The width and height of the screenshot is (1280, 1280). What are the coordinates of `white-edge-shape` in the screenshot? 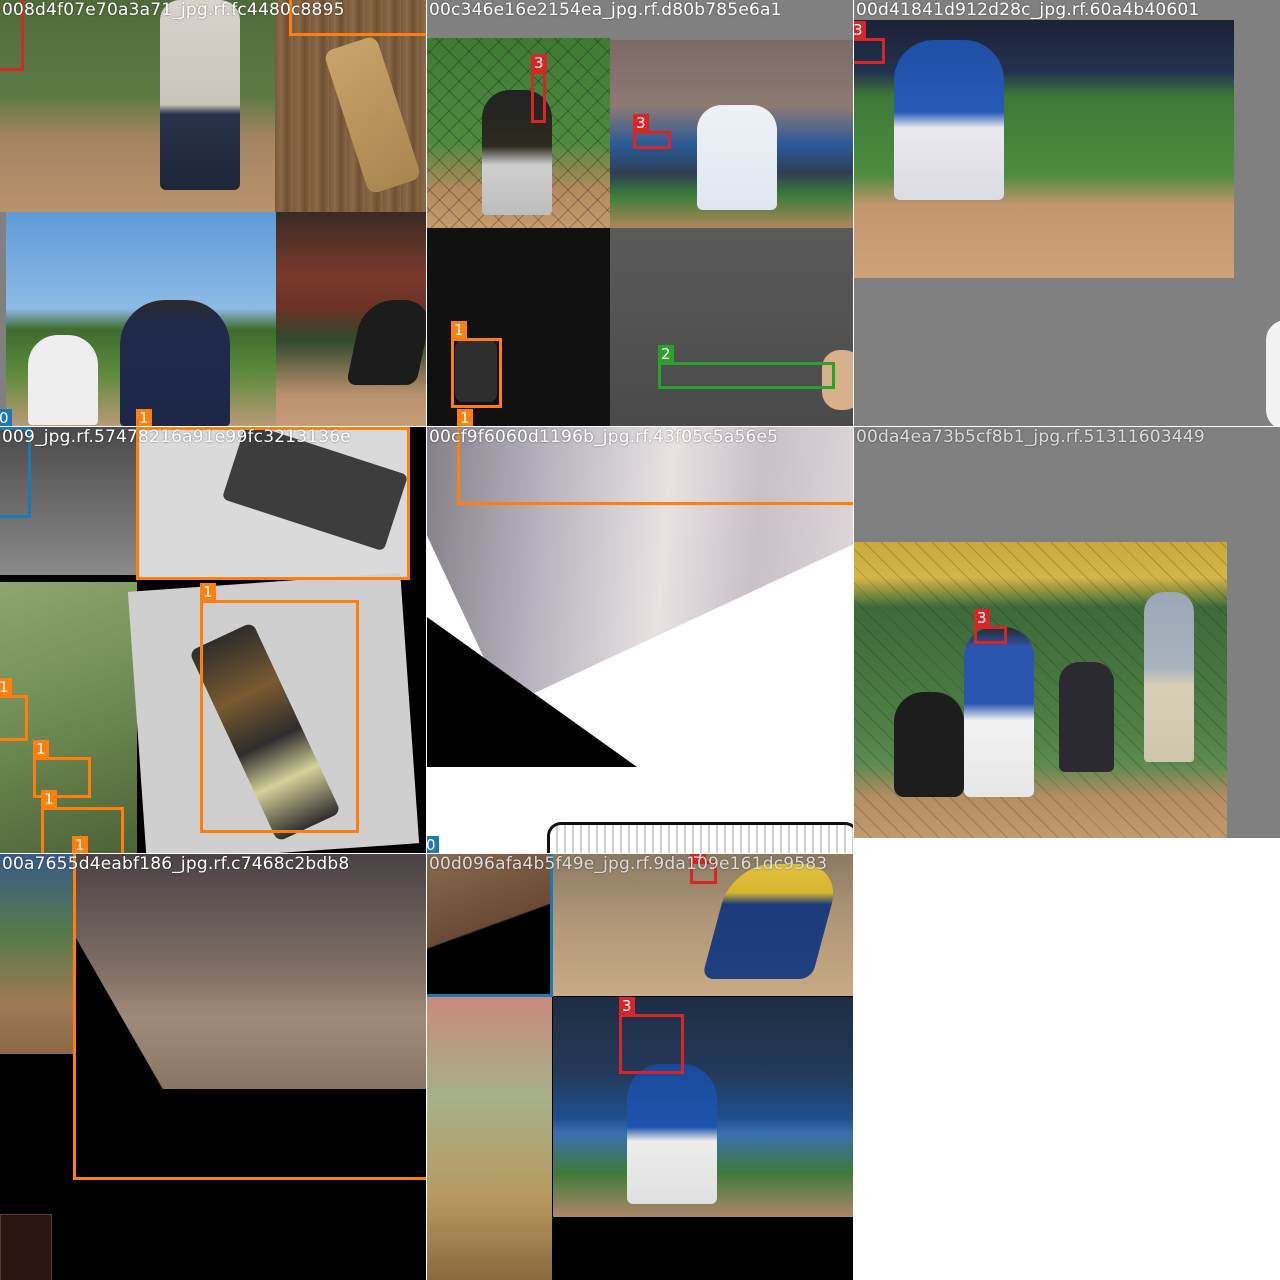 It's located at (1273, 373).